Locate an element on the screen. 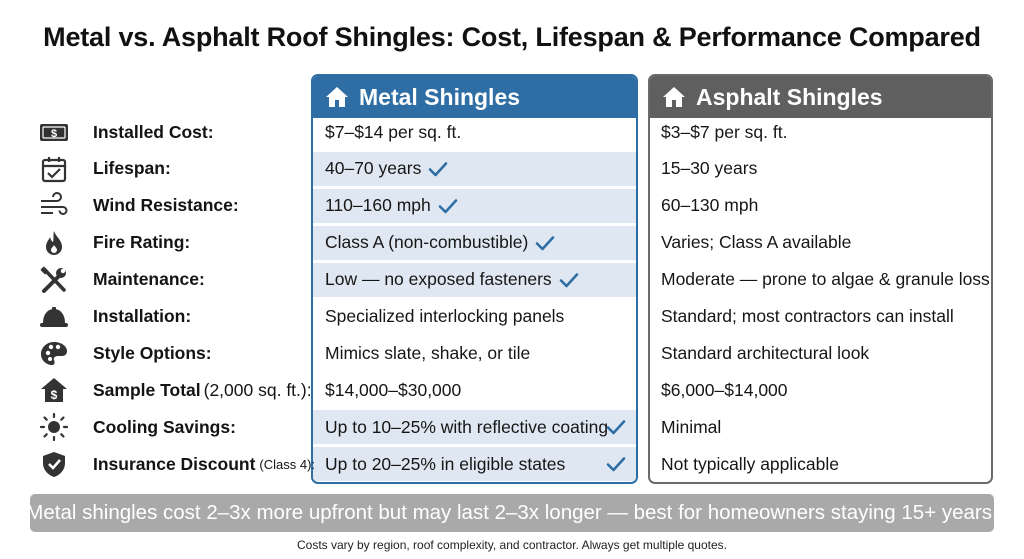 The width and height of the screenshot is (1024, 559). metal-cell: Up to 20–25% in eligible states is located at coordinates (474, 464).